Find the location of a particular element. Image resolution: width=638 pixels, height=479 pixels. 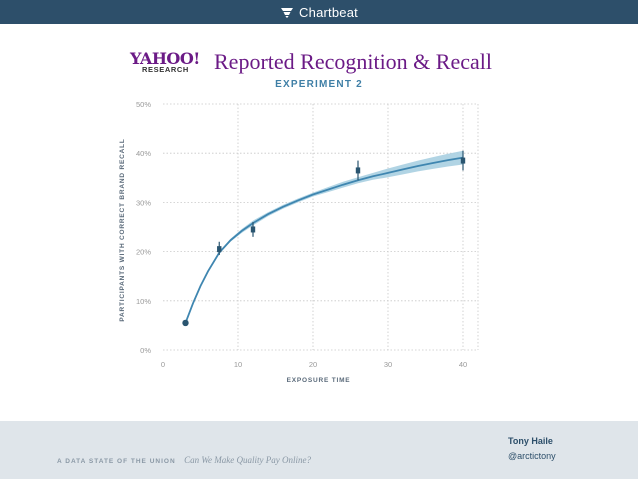

yahoo-research-logo: YAHOO! RESEARCH is located at coordinates (169, 63).